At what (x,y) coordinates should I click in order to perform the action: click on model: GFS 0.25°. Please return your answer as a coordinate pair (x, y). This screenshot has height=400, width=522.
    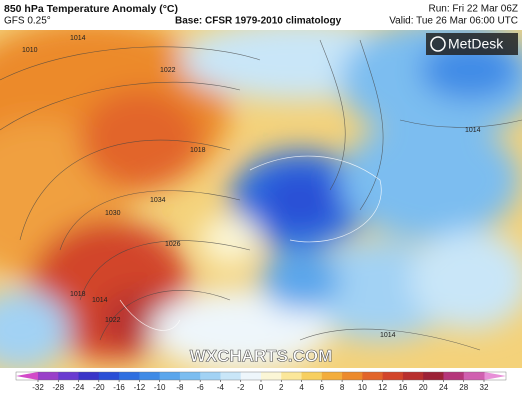
    Looking at the image, I should click on (27, 21).